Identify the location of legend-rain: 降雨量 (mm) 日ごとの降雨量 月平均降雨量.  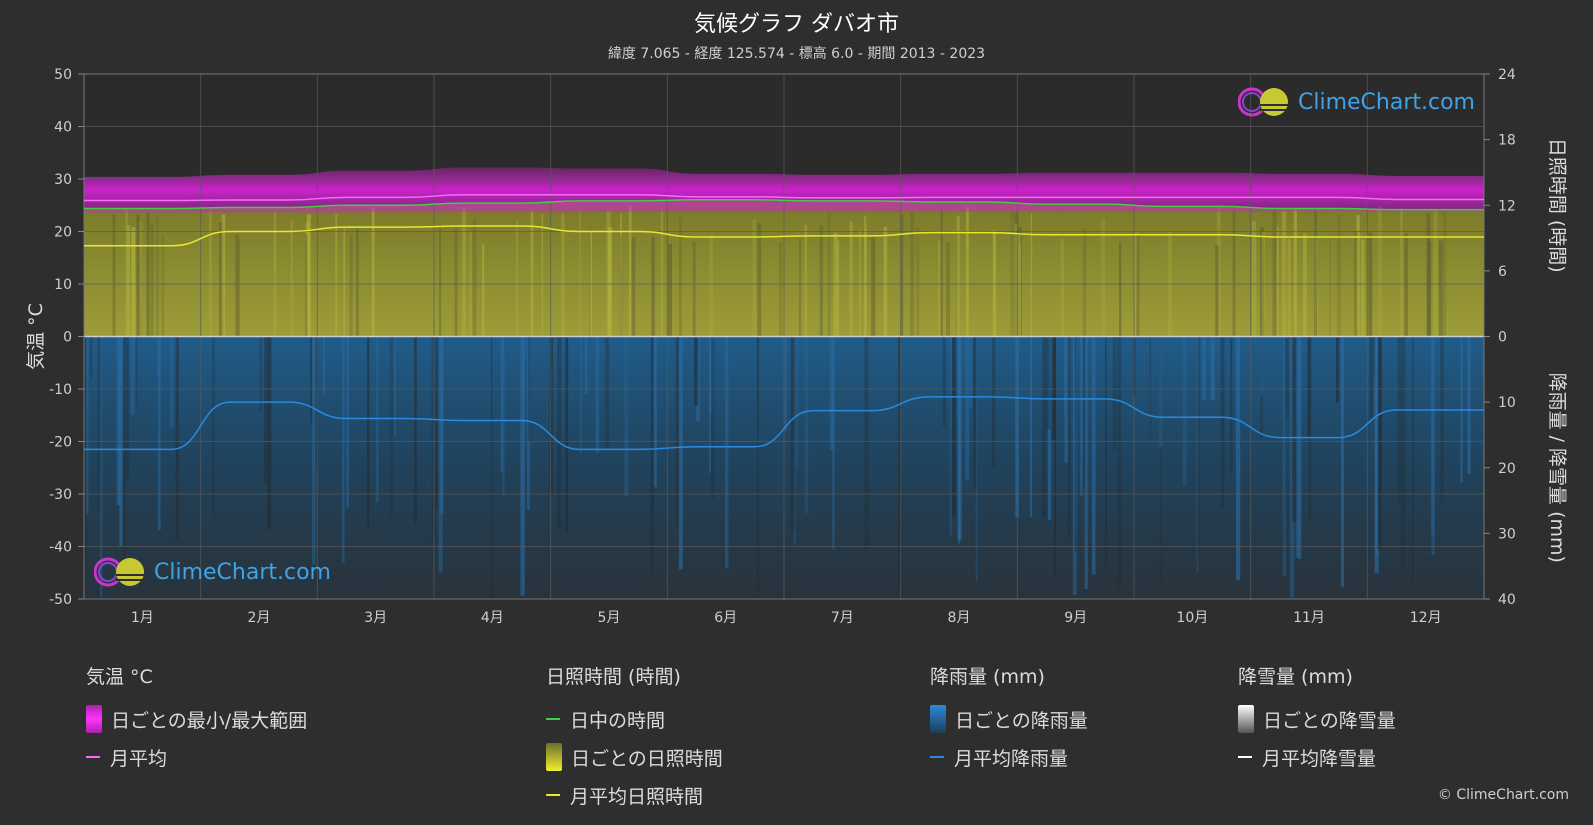
(1009, 719).